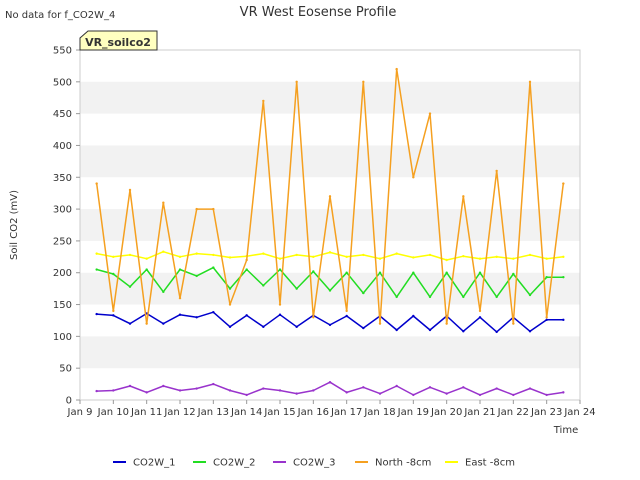 The width and height of the screenshot is (640, 480). What do you see at coordinates (246, 412) in the screenshot?
I see `x-tick-label: Jan 14` at bounding box center [246, 412].